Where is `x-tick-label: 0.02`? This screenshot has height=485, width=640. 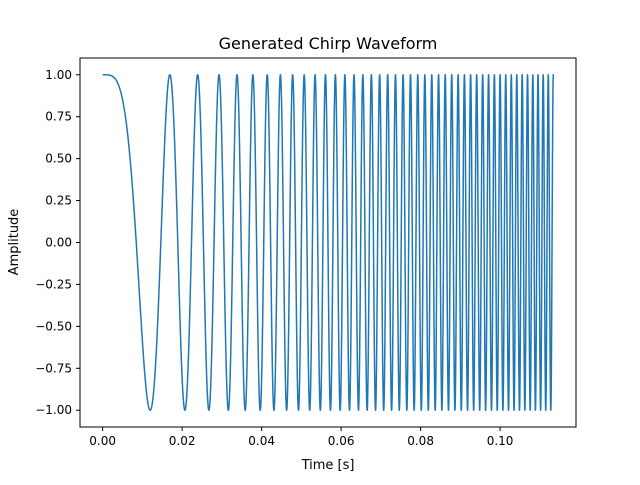
x-tick-label: 0.02 is located at coordinates (182, 441).